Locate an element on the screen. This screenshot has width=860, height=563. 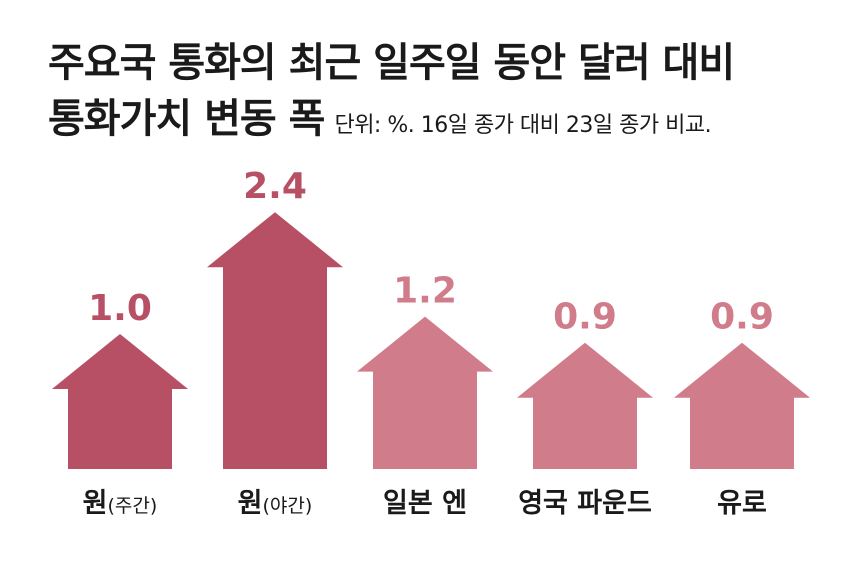
category-label-5: 유로 is located at coordinates (742, 503).